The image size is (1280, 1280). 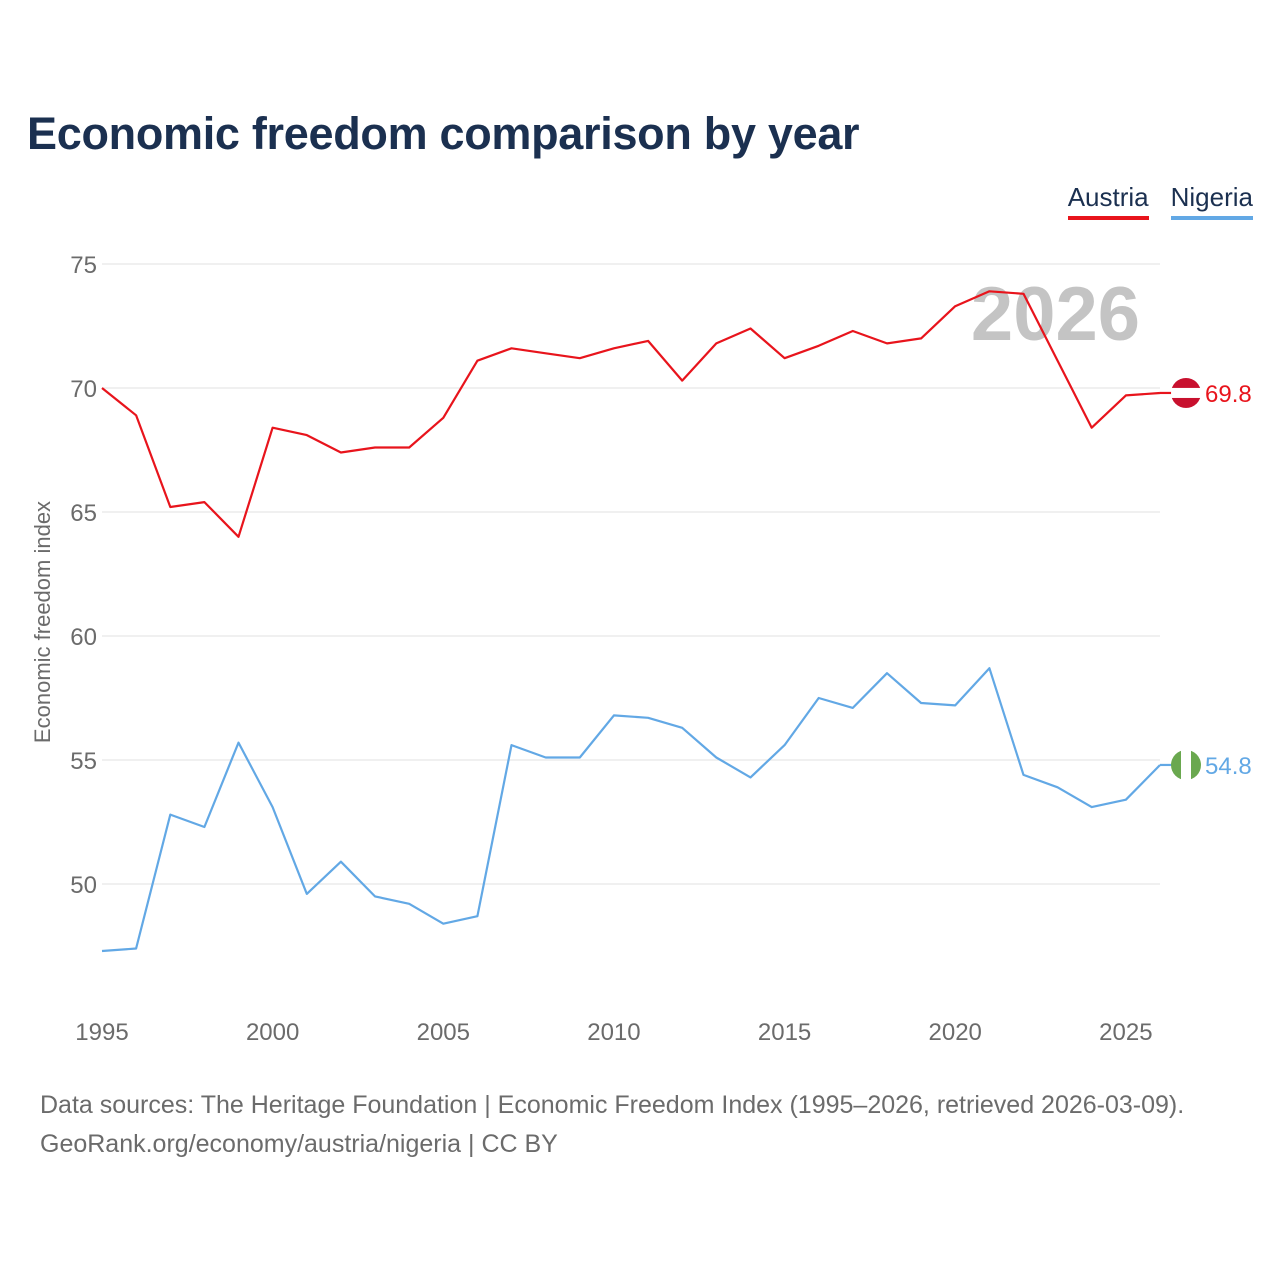 I want to click on y-tick-label: 65, so click(x=83, y=513).